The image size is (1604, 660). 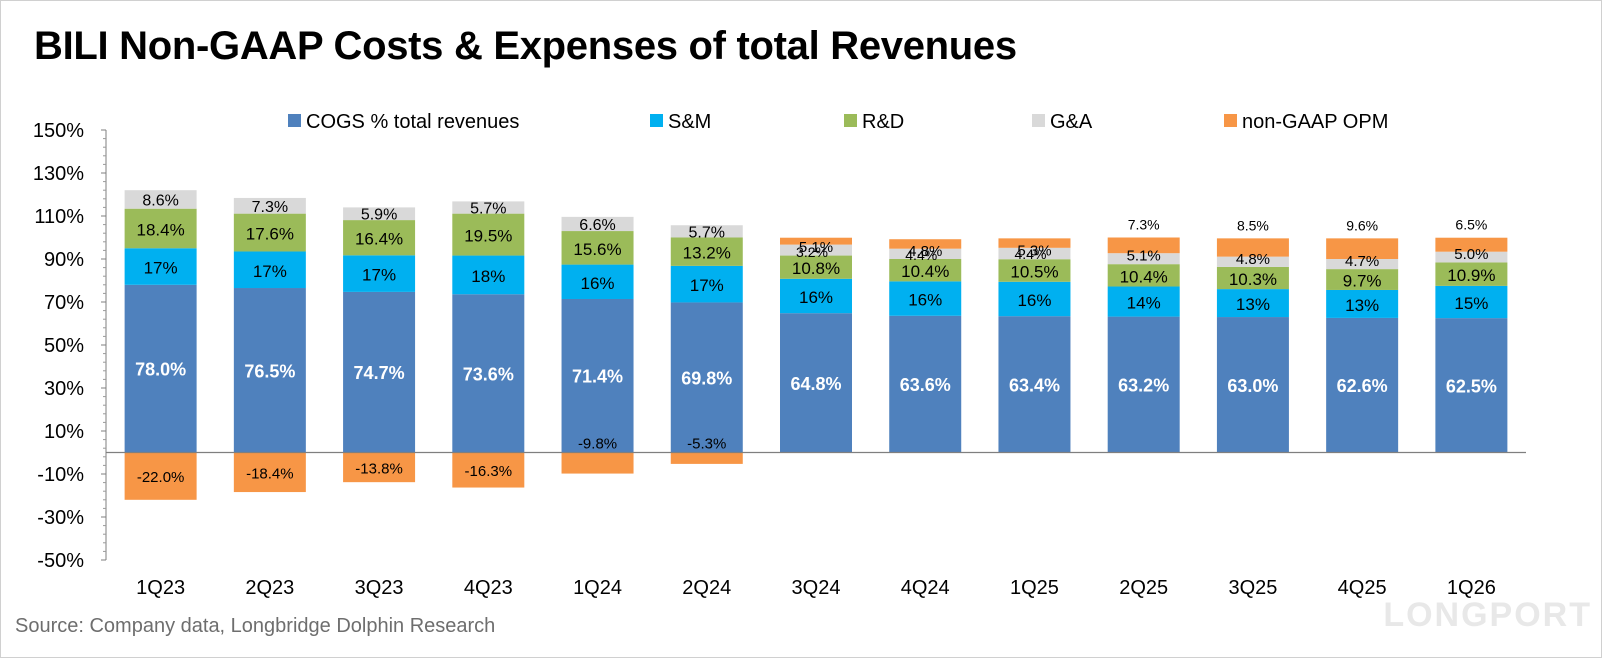 I want to click on legend-label: S&M, so click(x=689, y=122).